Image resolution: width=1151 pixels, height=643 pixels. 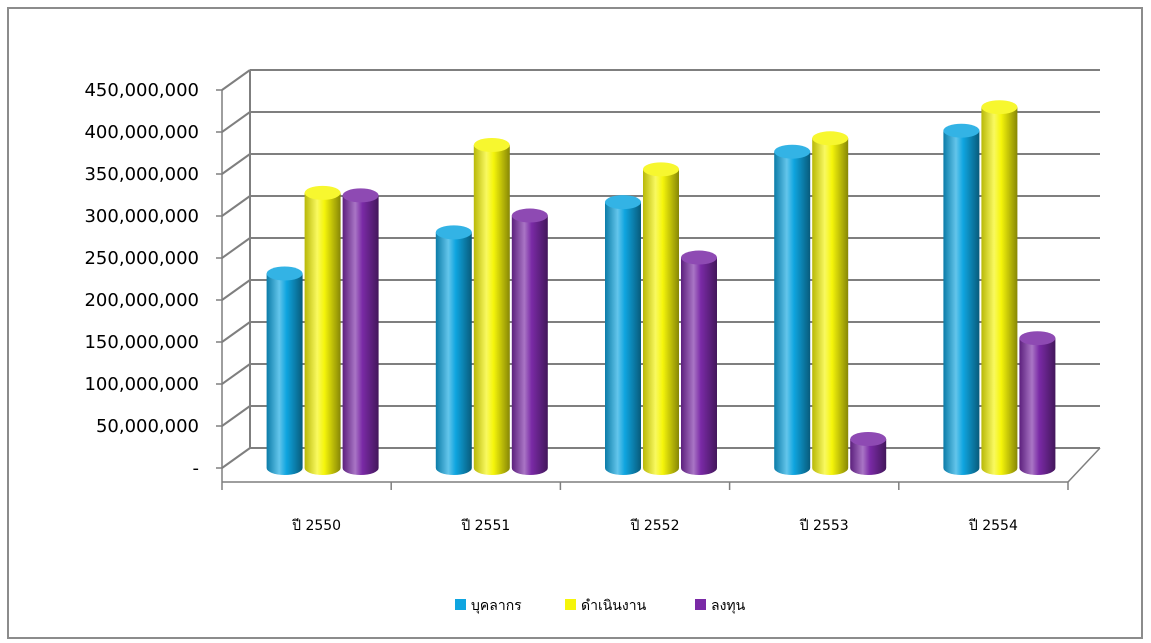 What do you see at coordinates (993, 526) in the screenshot?
I see `x-tick-label: ปี 2554` at bounding box center [993, 526].